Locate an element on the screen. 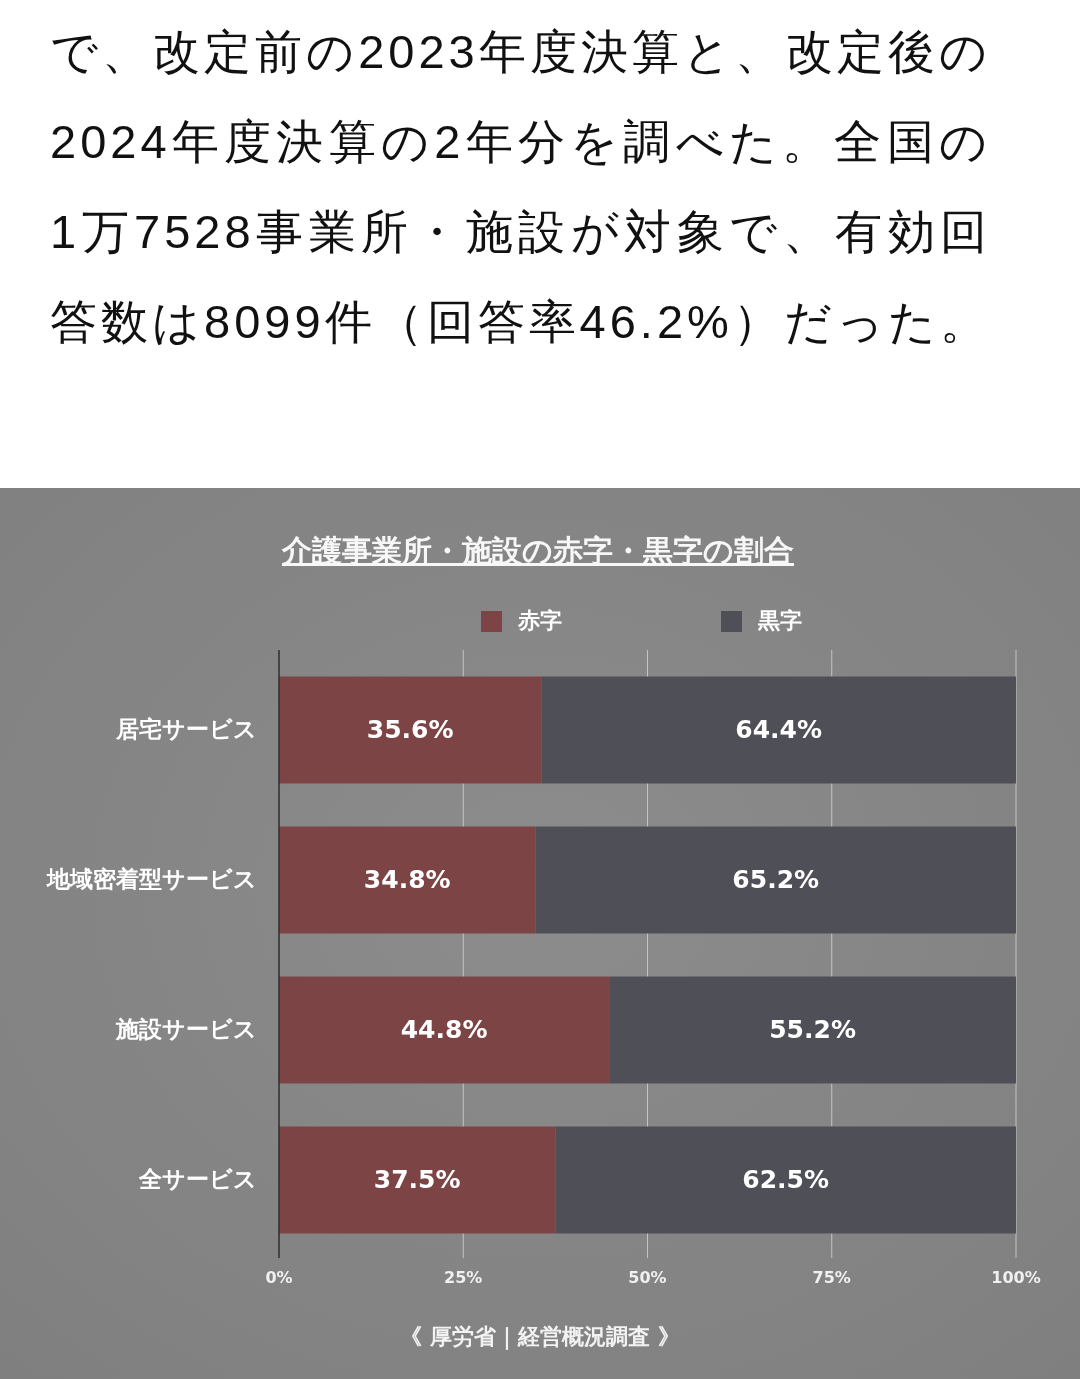 The image size is (1080, 1379). data-label: 55.2% is located at coordinates (812, 1029).